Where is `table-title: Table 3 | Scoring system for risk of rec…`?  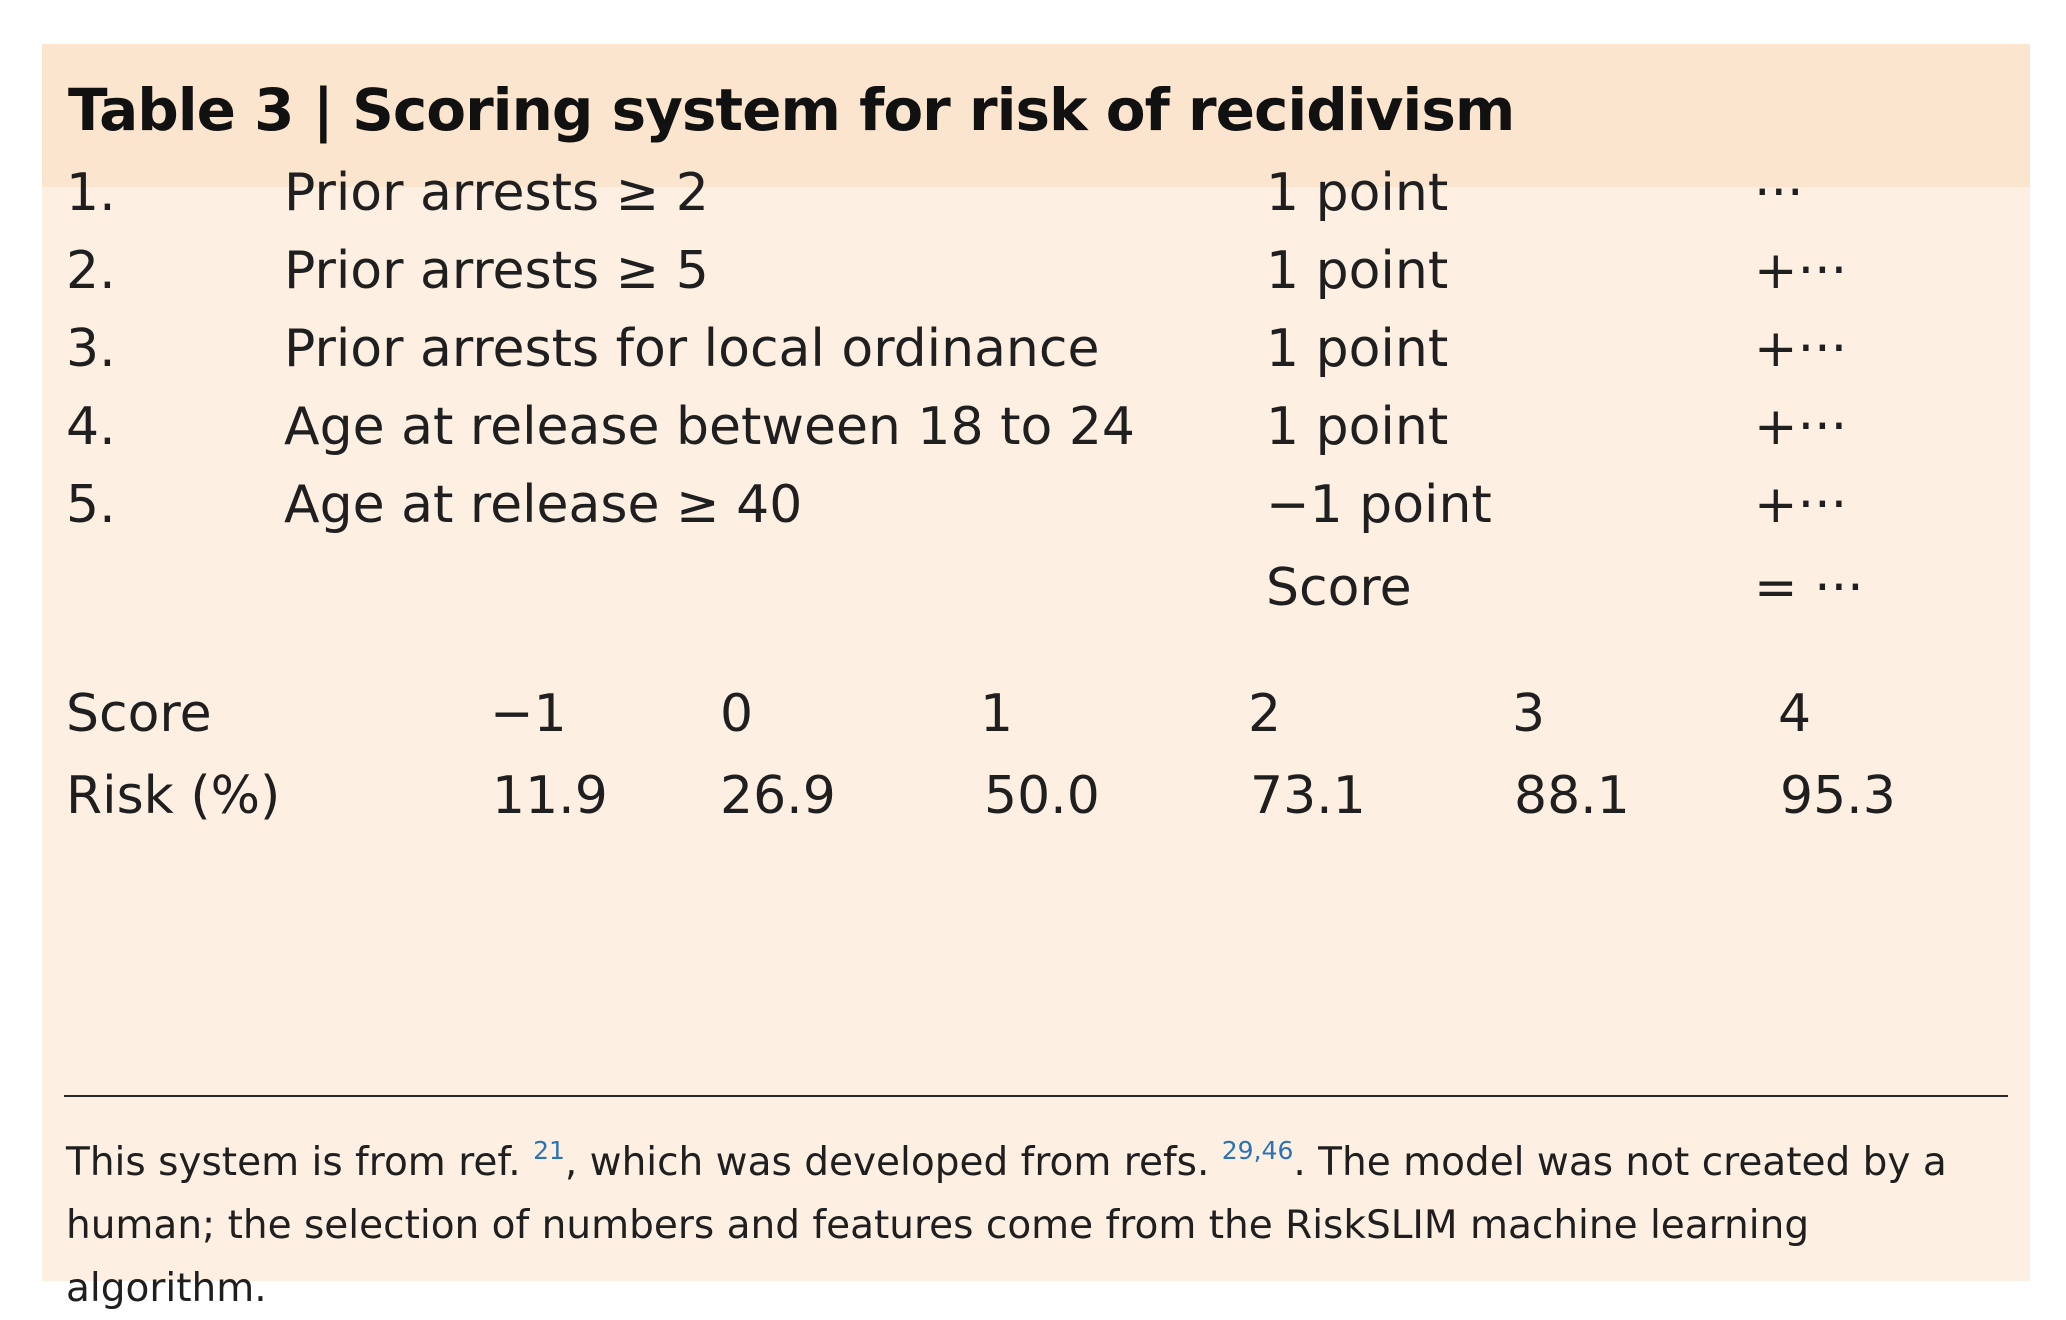 table-title: Table 3 | Scoring system for risk of rec… is located at coordinates (791, 110).